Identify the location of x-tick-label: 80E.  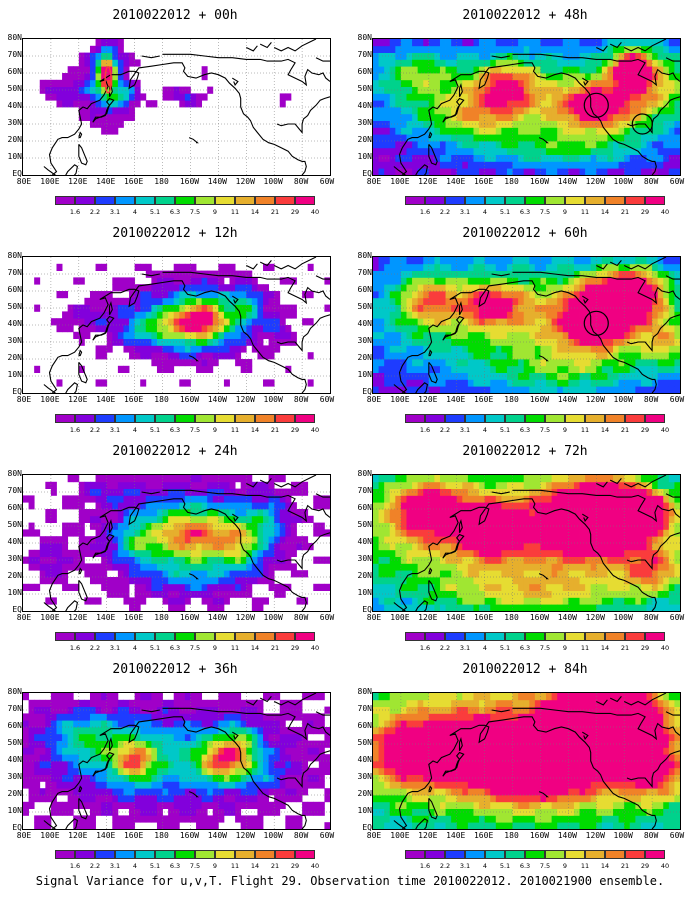
(24, 835).